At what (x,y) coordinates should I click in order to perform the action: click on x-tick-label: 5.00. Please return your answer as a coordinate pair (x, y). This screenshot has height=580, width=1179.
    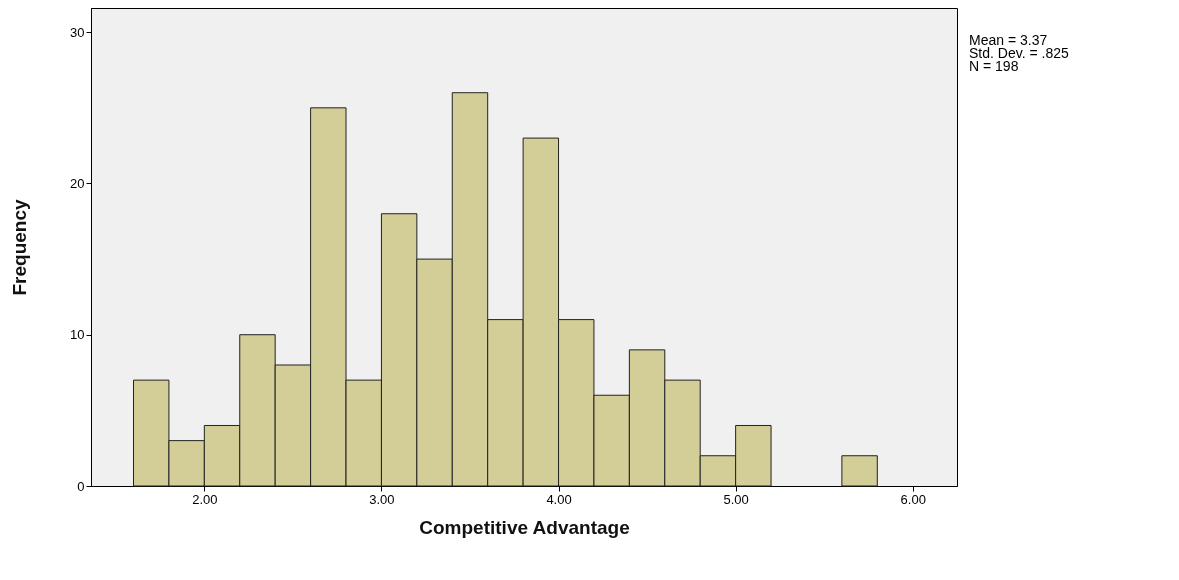
    Looking at the image, I should click on (736, 499).